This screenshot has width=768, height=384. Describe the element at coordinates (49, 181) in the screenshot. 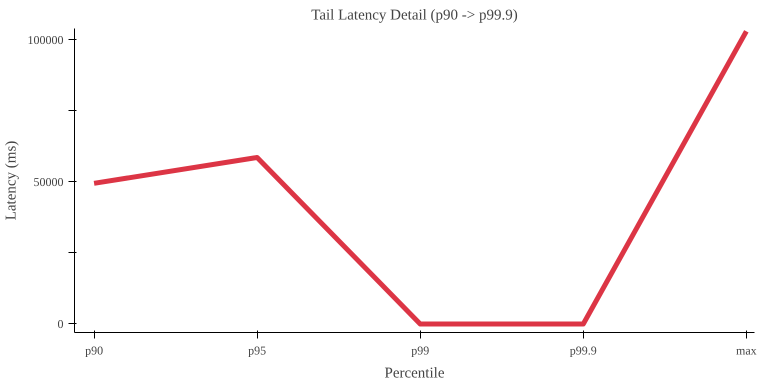

I see `y-tick-label: 50000` at that location.